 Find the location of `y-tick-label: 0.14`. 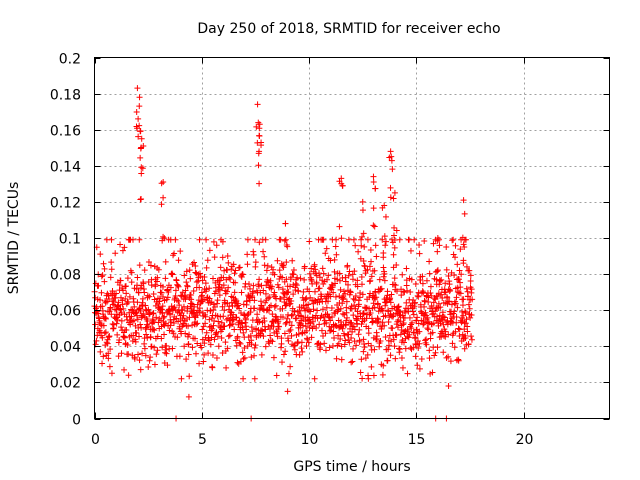

y-tick-label: 0.14 is located at coordinates (65, 168).